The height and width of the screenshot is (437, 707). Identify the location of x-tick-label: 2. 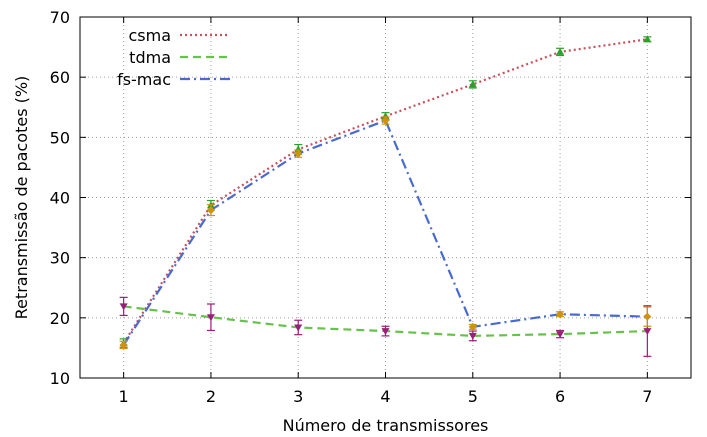
(211, 396).